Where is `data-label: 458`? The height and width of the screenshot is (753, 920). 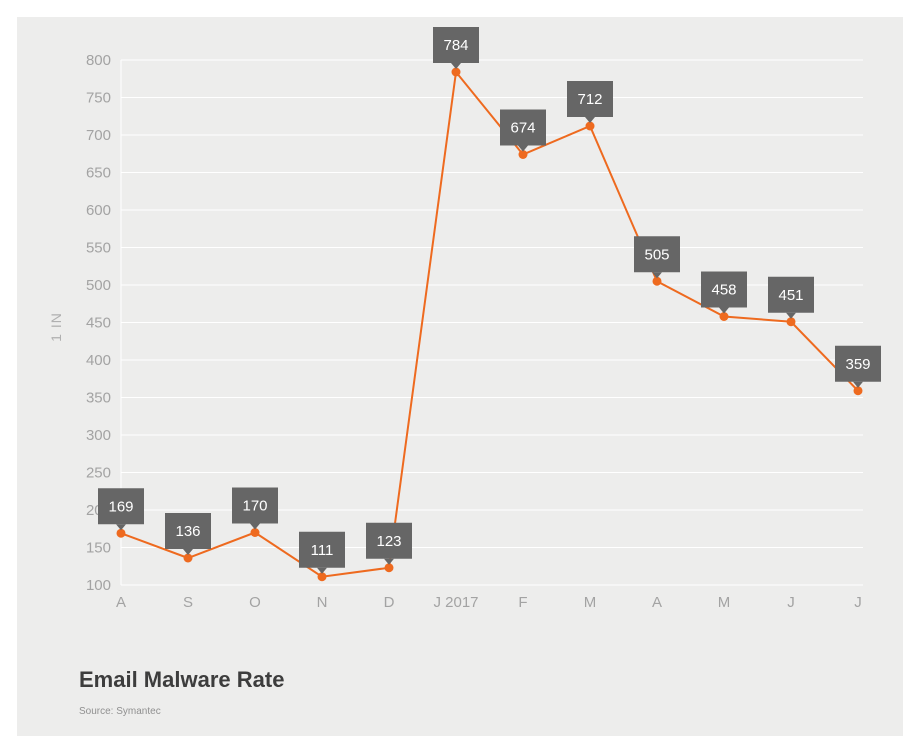 data-label: 458 is located at coordinates (724, 292).